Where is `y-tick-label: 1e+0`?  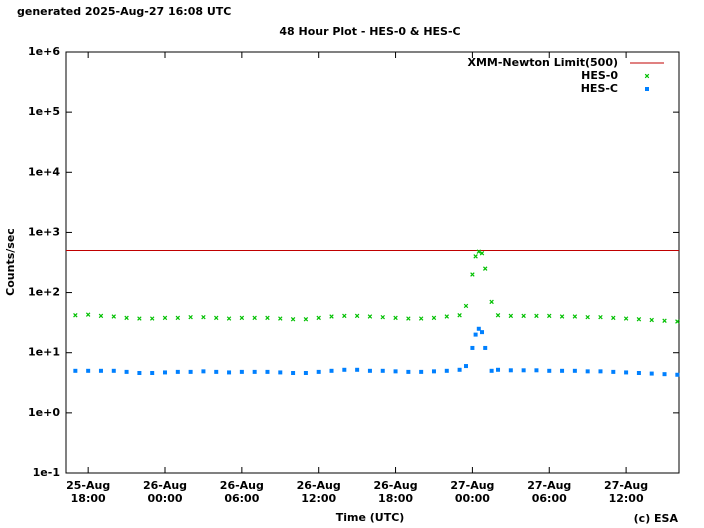 y-tick-label: 1e+0 is located at coordinates (44, 412).